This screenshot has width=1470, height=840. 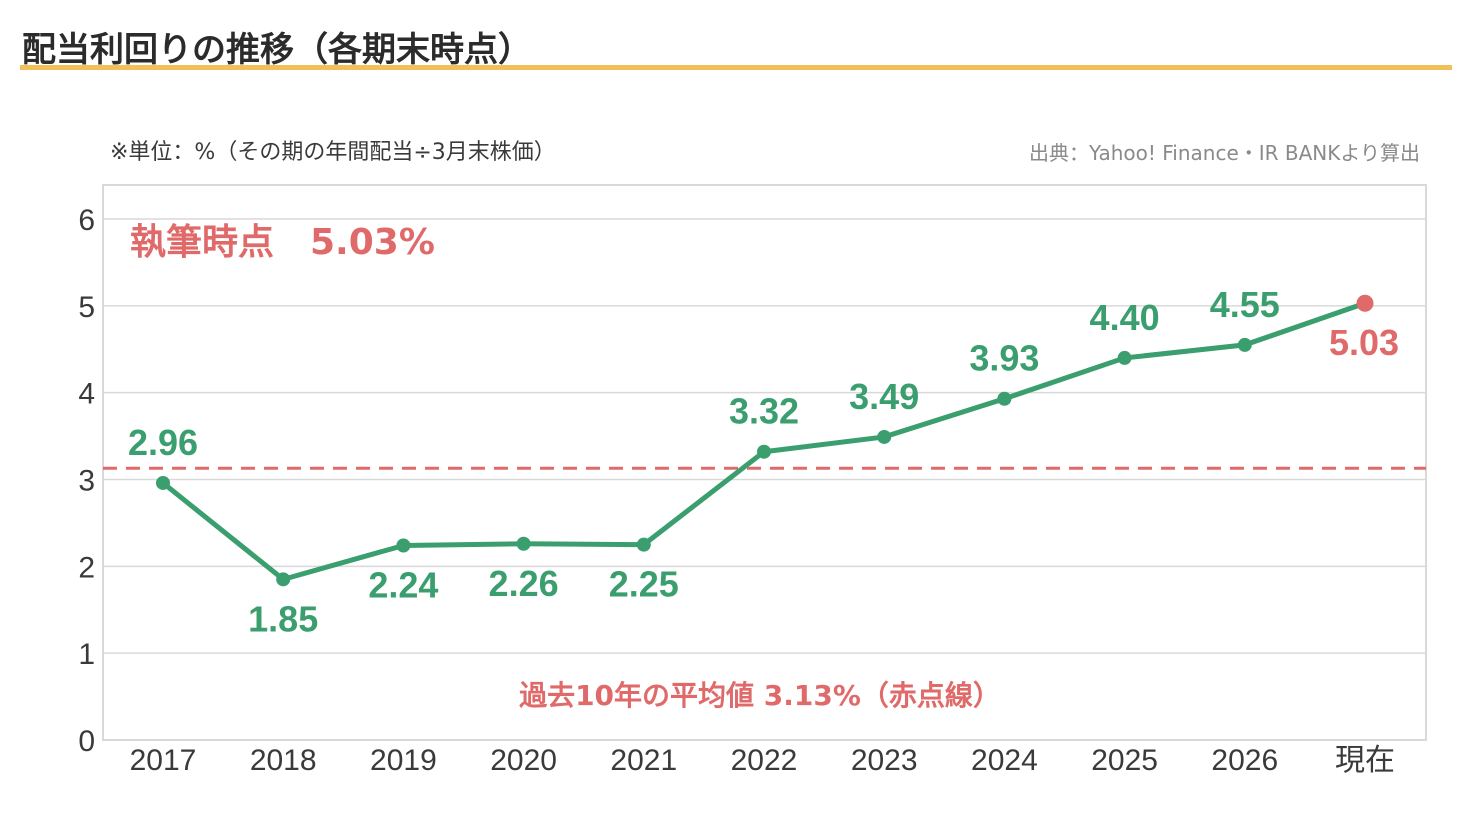 What do you see at coordinates (1364, 342) in the screenshot?
I see `current-data-label: 5.03` at bounding box center [1364, 342].